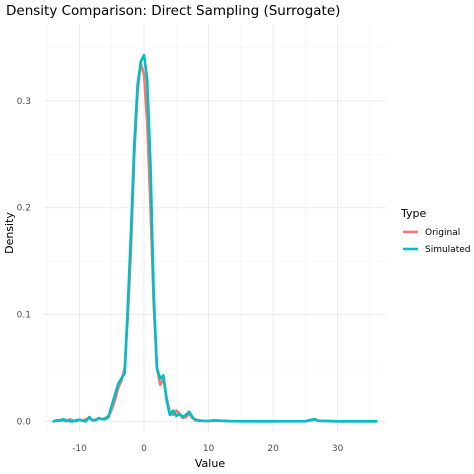 The image size is (474, 474). I want to click on y-axis-title: Density, so click(9, 233).